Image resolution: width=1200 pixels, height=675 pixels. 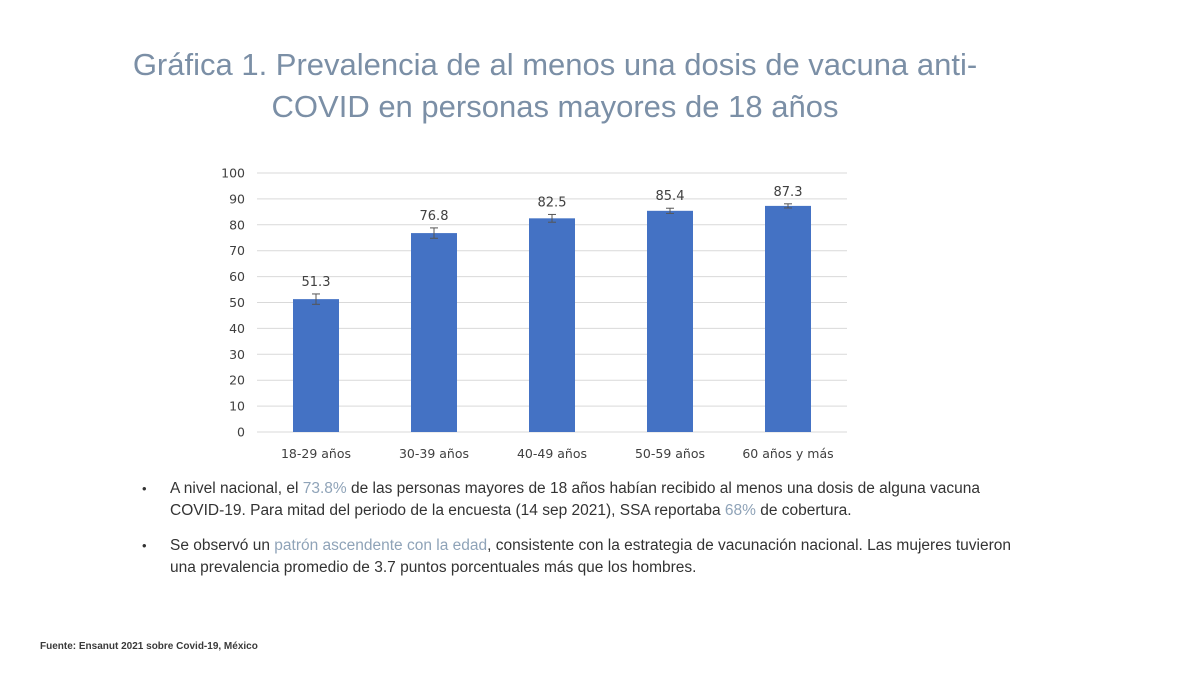 What do you see at coordinates (670, 196) in the screenshot?
I see `data-label: 85.4` at bounding box center [670, 196].